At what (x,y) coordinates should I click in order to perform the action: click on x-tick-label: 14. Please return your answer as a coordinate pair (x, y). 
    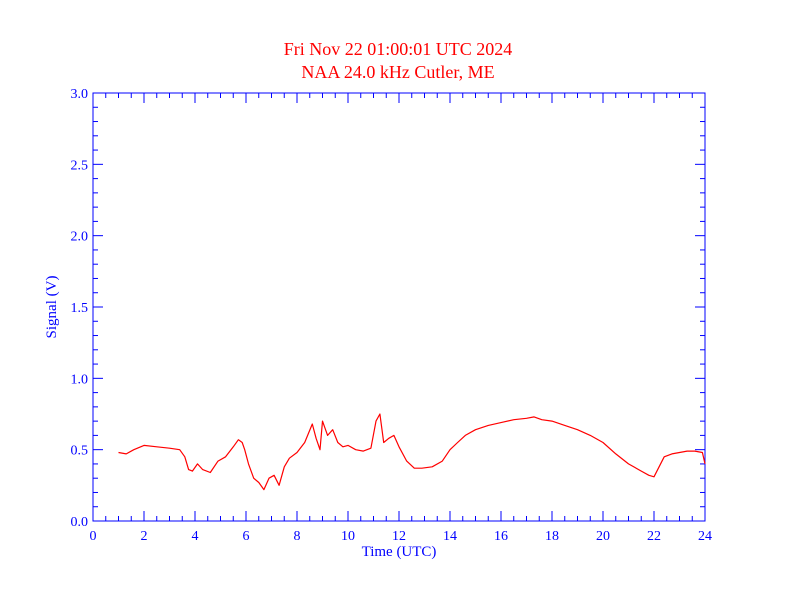
    Looking at the image, I should click on (450, 536).